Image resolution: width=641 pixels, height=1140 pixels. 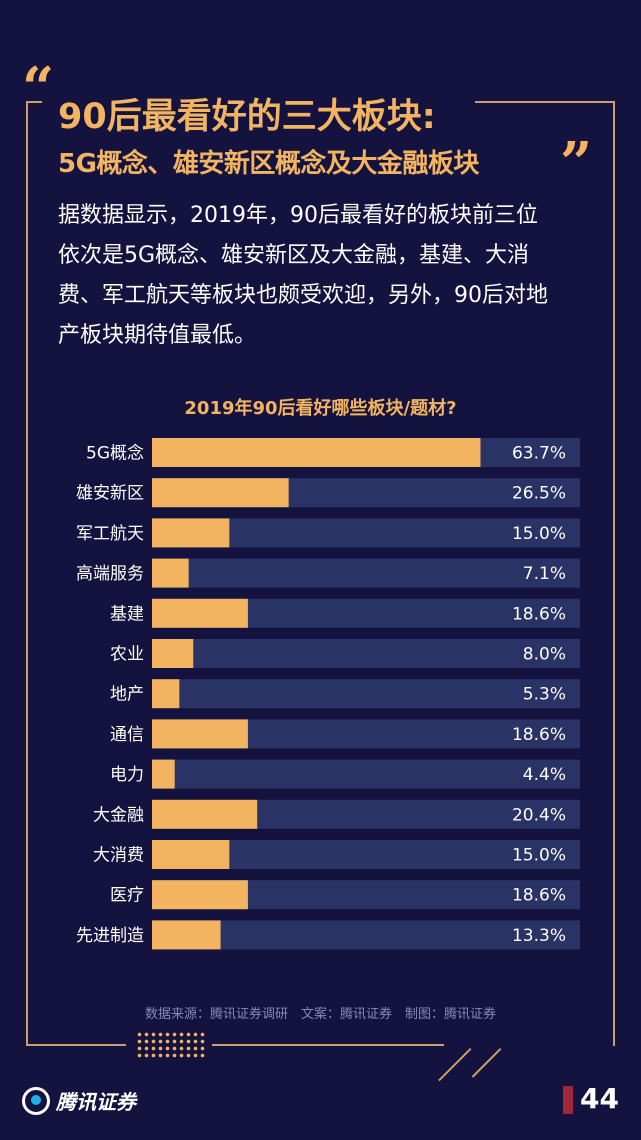 I want to click on page-number-accent, so click(x=568, y=1100).